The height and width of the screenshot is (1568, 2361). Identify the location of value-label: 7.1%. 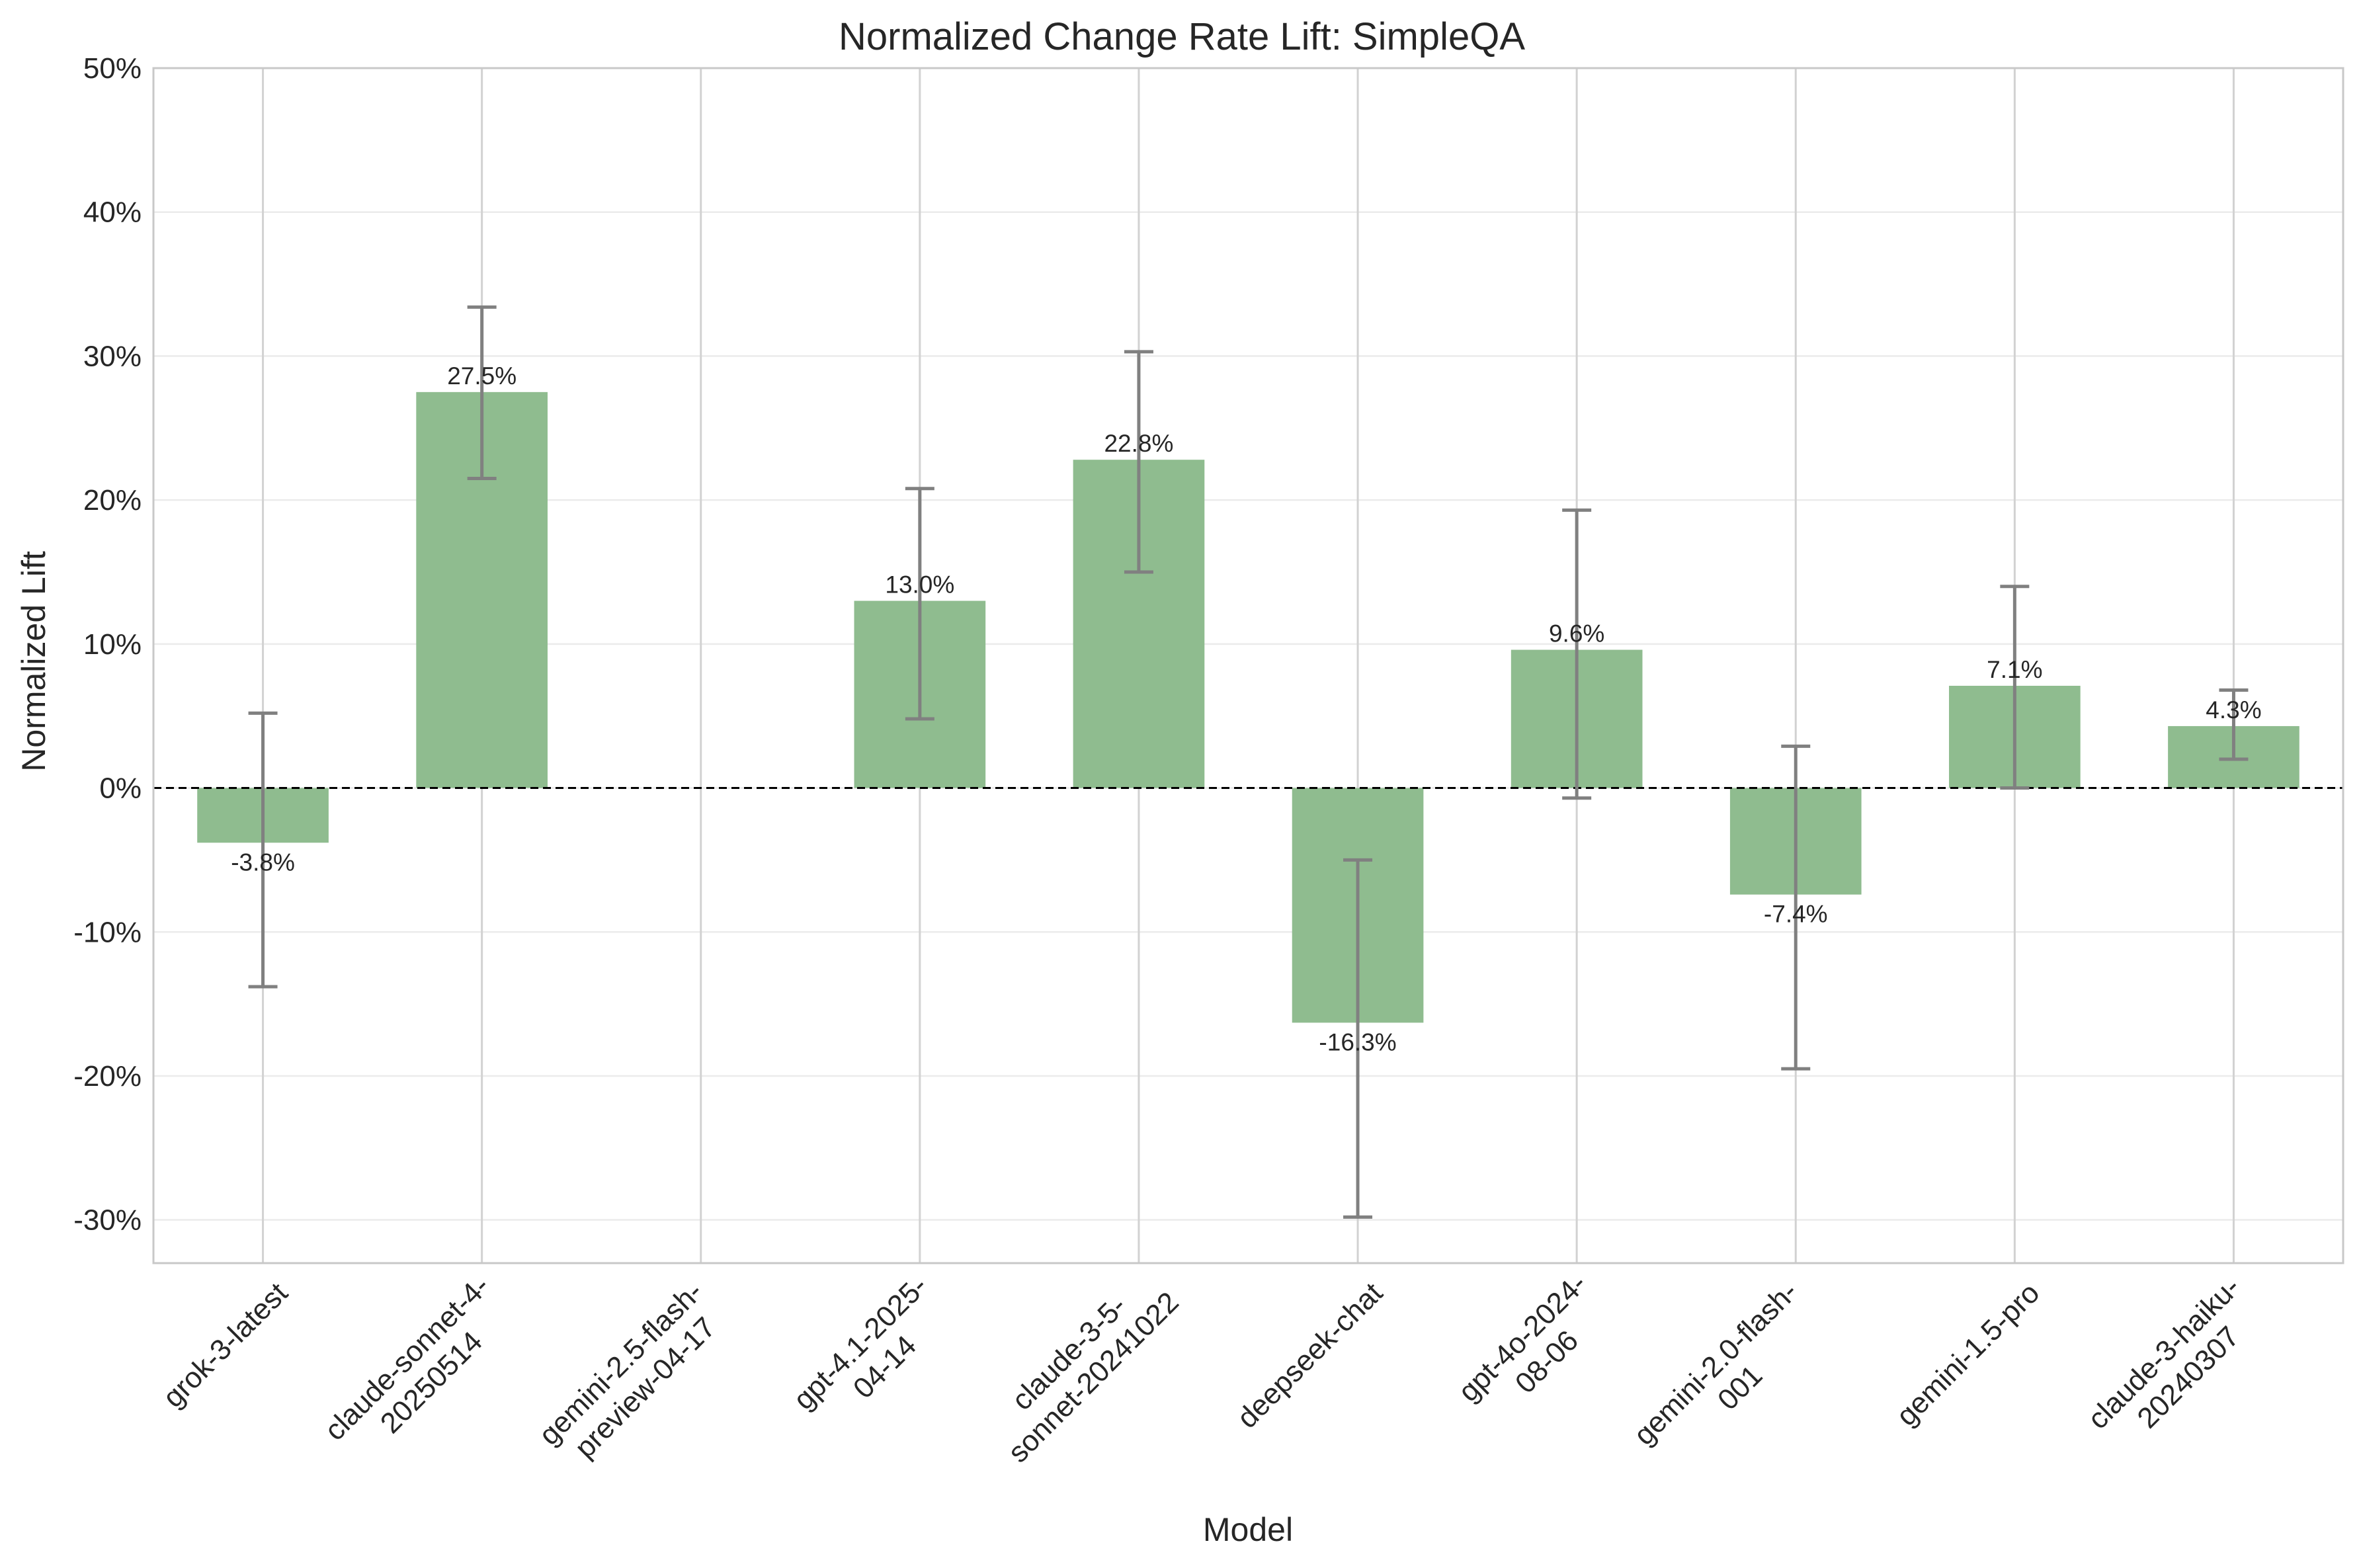
(2014, 669).